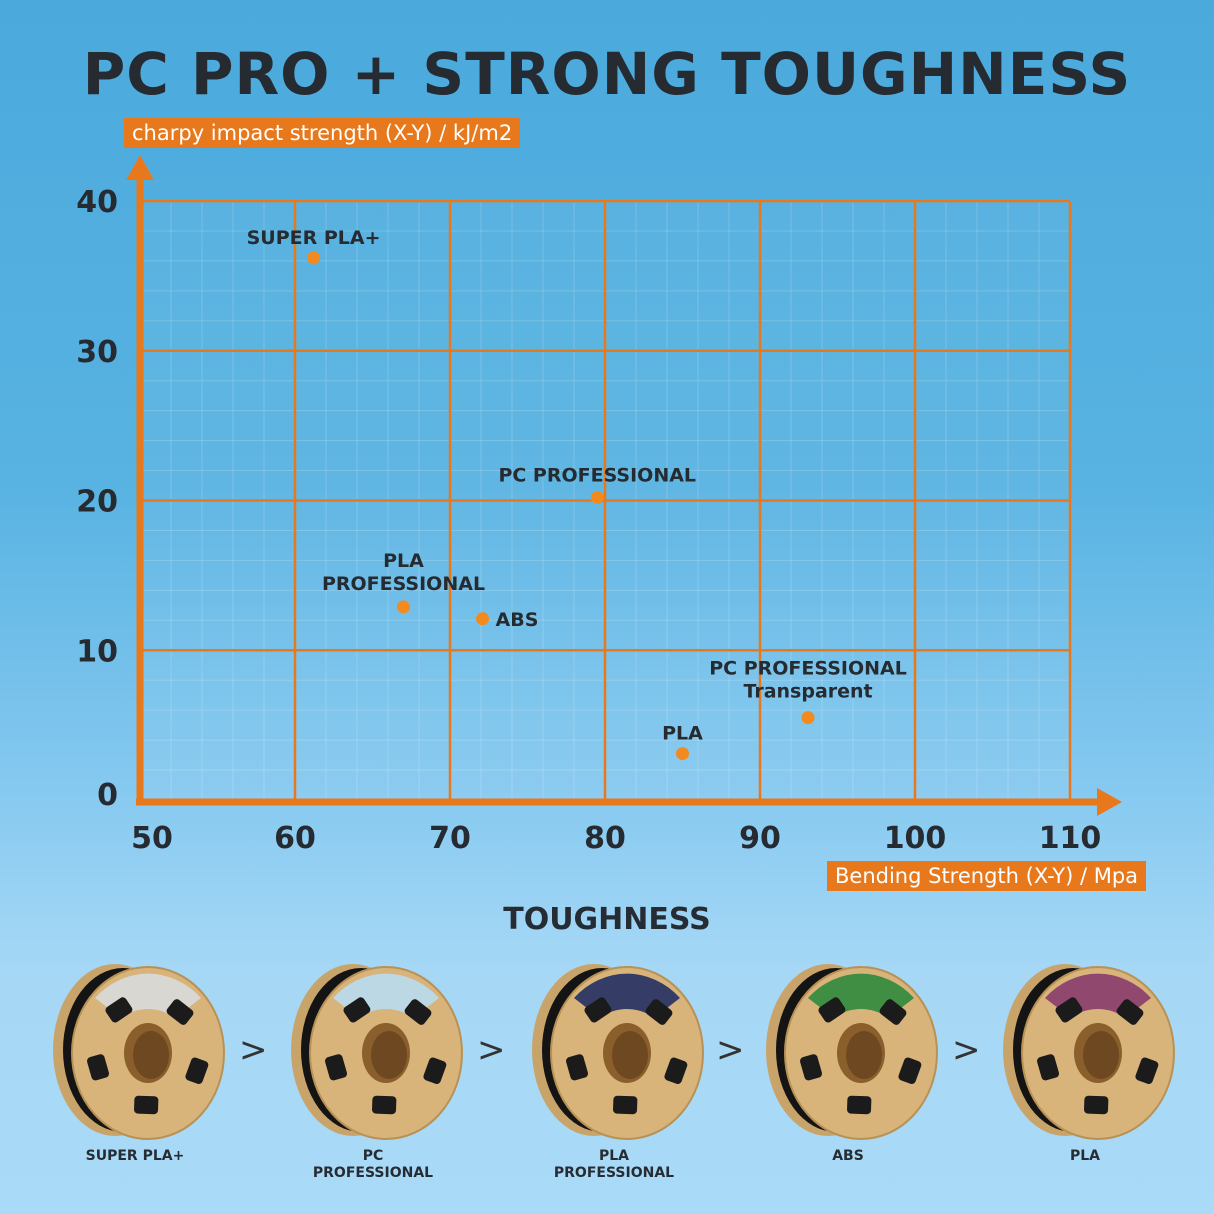 This screenshot has width=1214, height=1214. I want to click on x-tick-label: 60, so click(295, 838).